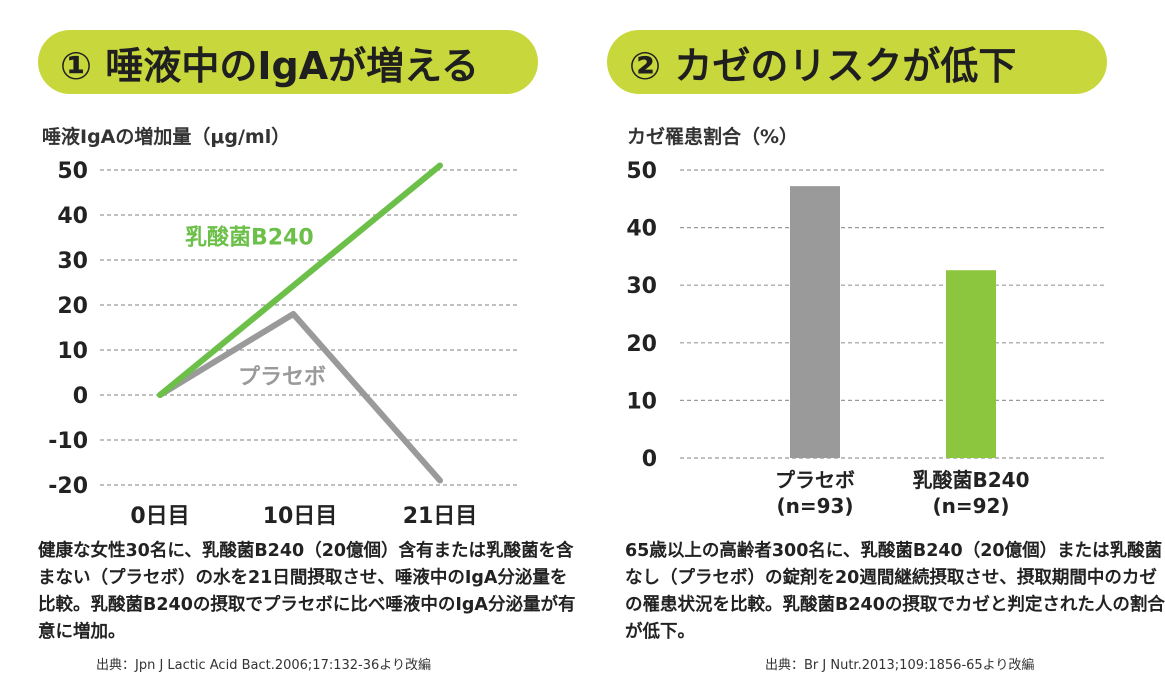 The height and width of the screenshot is (692, 1165). What do you see at coordinates (300, 516) in the screenshot?
I see `x-tick-label: 10日目` at bounding box center [300, 516].